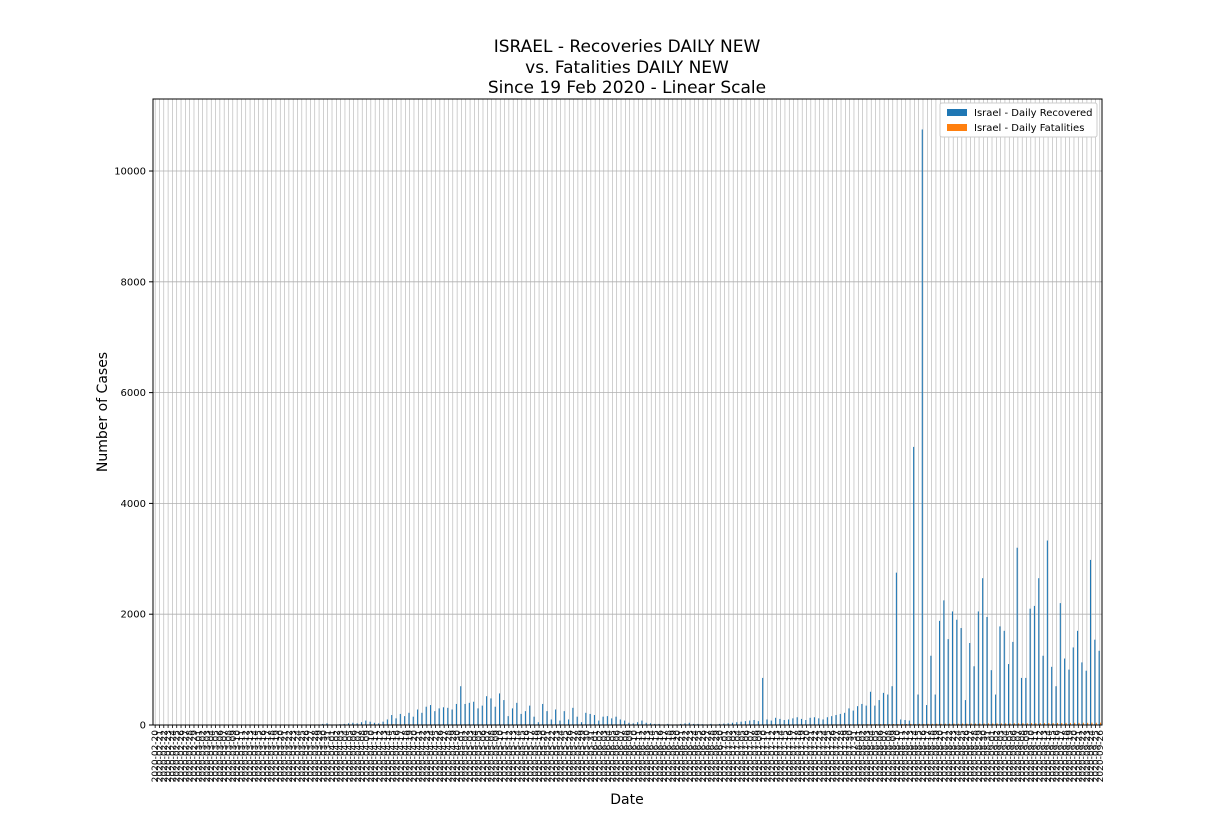  I want to click on x-tick-label: 2020-02-26, so click(182, 756).